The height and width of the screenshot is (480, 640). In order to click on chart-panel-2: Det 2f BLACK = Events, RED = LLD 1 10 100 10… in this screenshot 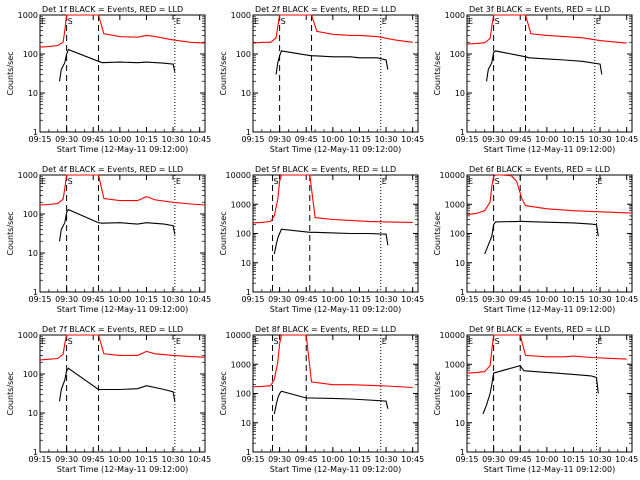, I will do `click(321, 79)`.